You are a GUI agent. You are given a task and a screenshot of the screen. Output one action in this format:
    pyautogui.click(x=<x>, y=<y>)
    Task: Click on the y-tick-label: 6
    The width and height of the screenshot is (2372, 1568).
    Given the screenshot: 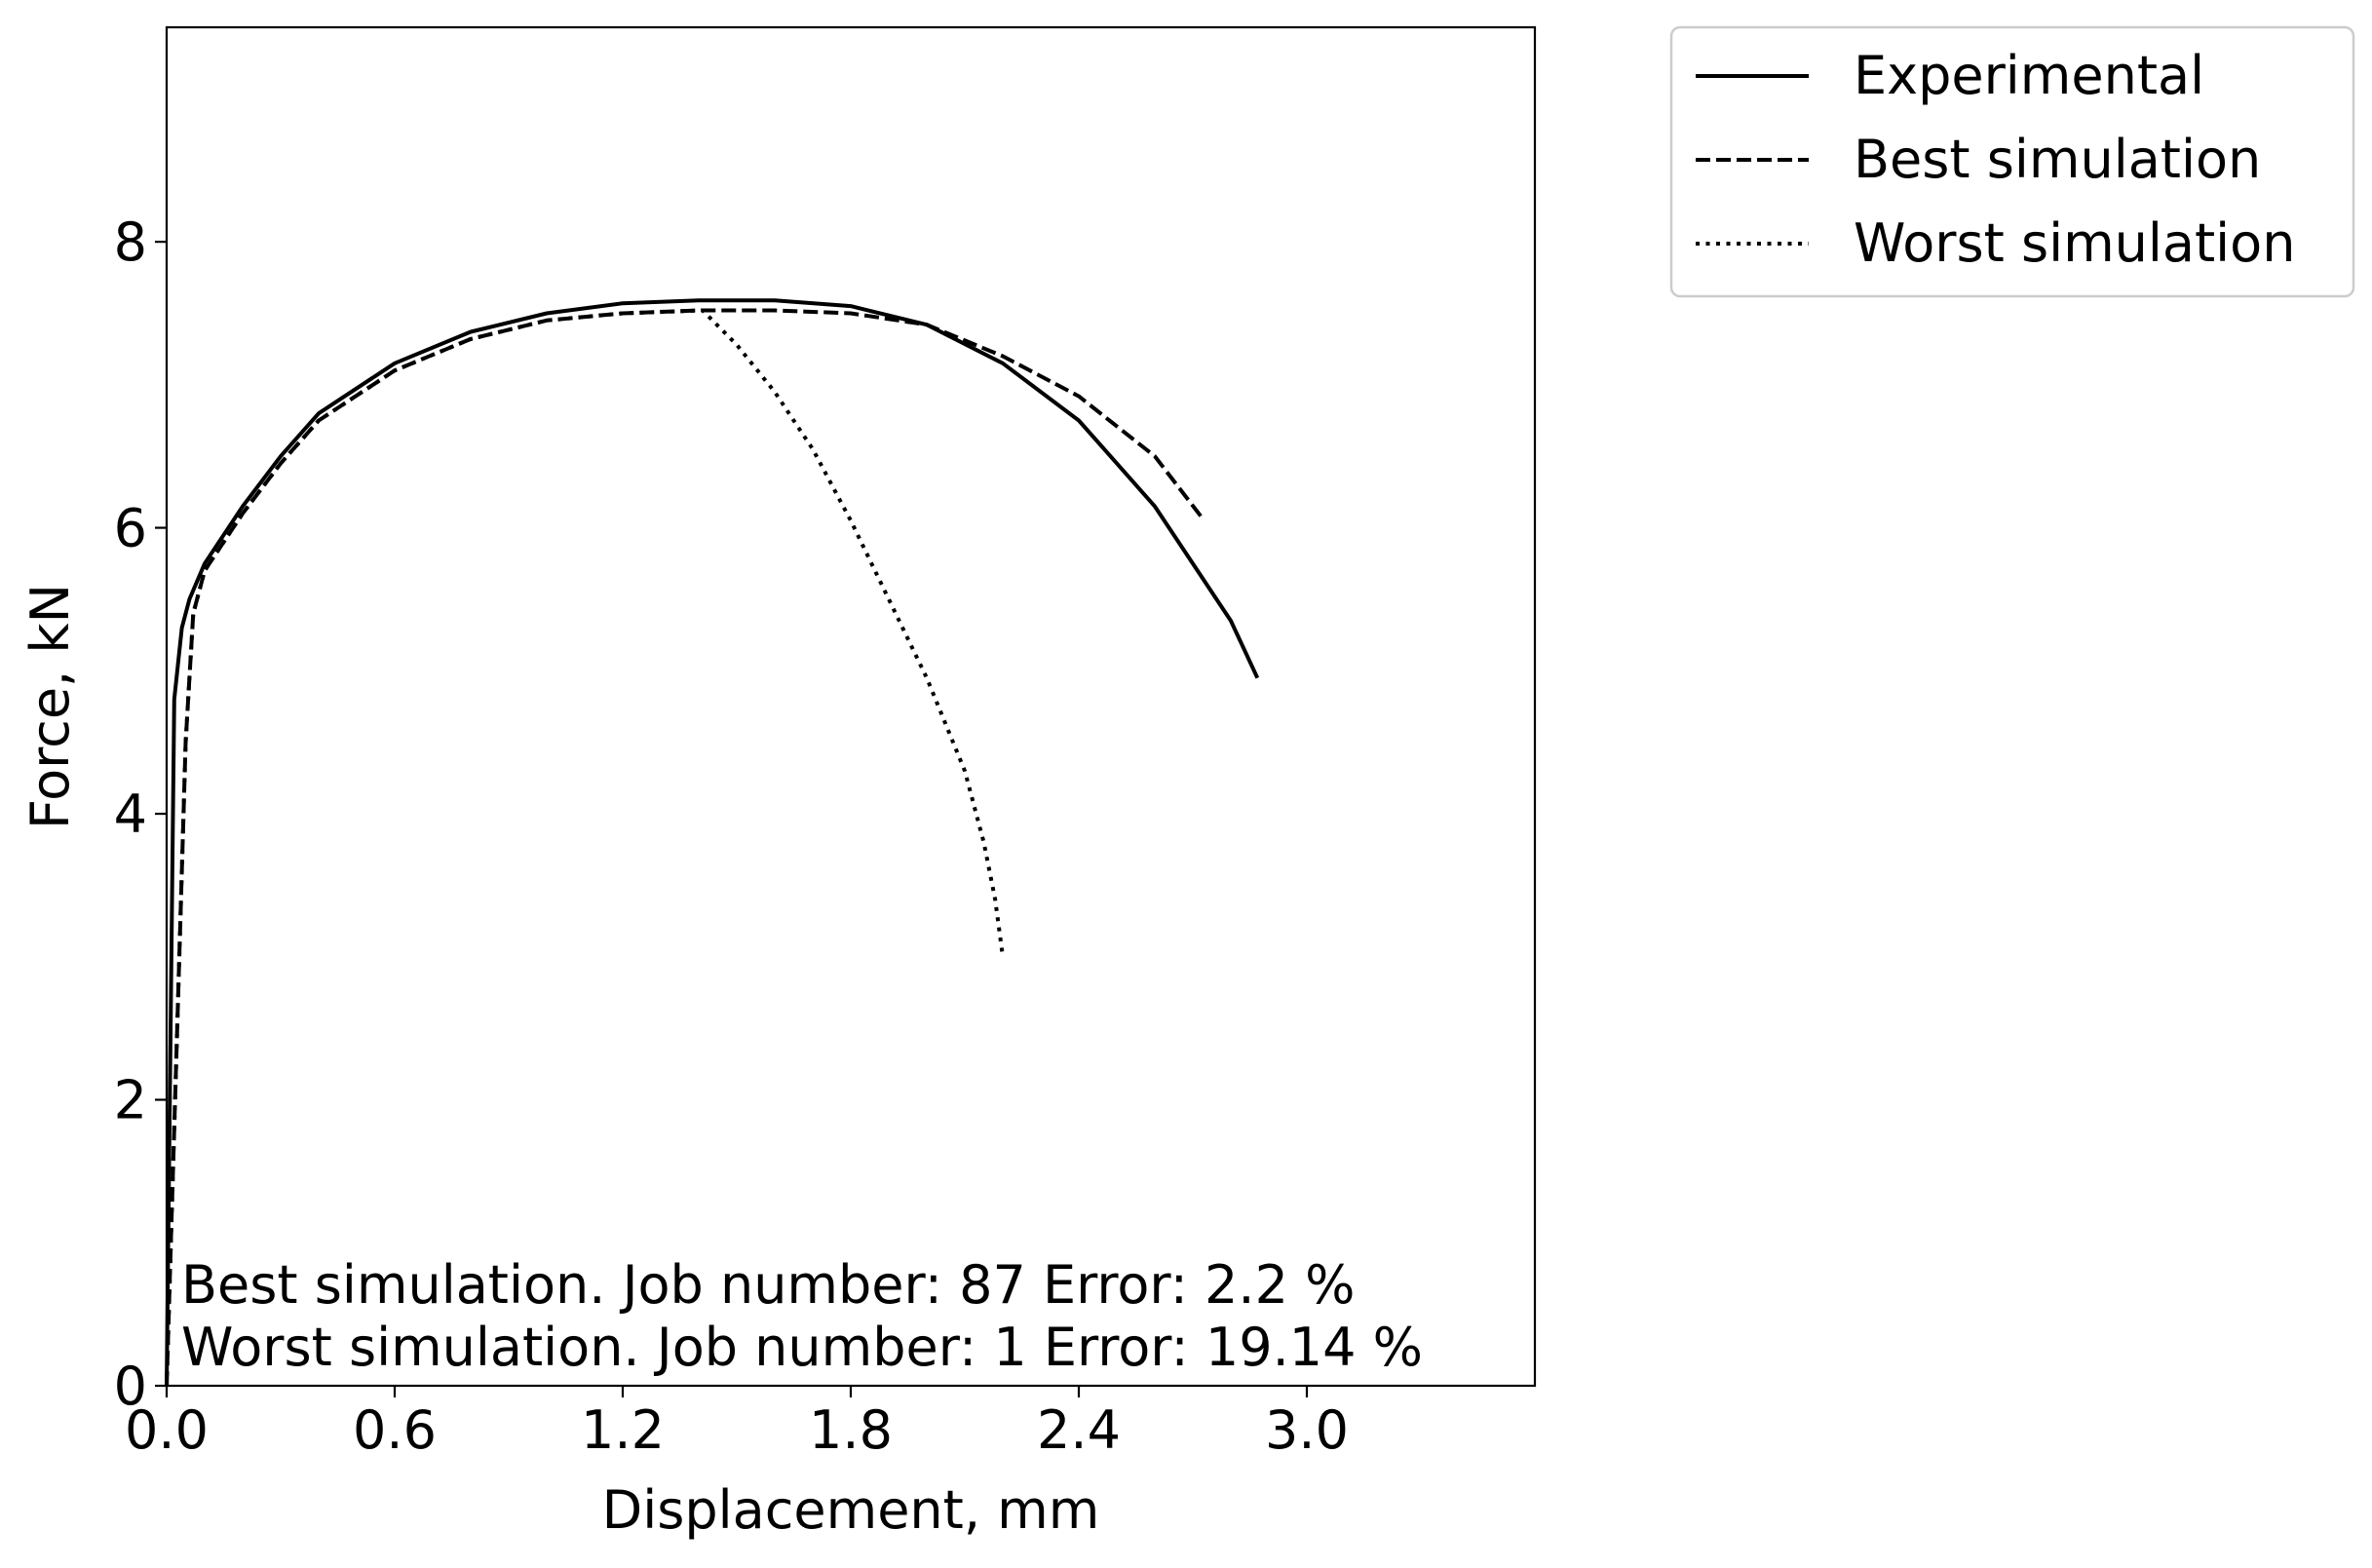 What is the action you would take?
    pyautogui.click(x=130, y=528)
    